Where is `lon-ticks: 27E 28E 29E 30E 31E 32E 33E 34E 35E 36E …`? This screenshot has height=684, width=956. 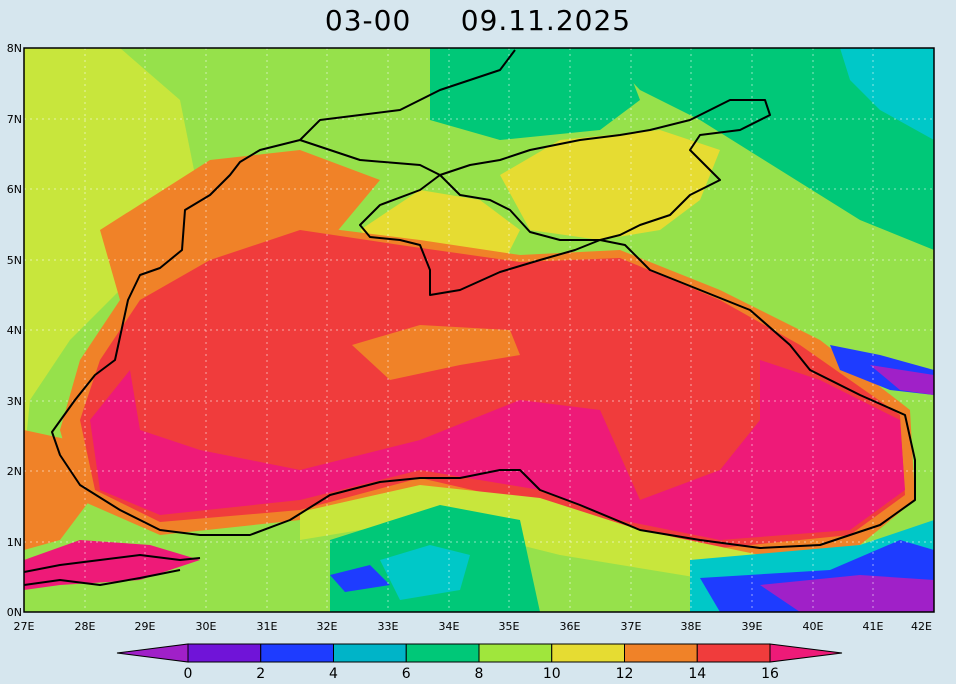
lon-ticks: 27E 28E 29E 30E 31E 32E 33E 34E 35E 36E … is located at coordinates (473, 626).